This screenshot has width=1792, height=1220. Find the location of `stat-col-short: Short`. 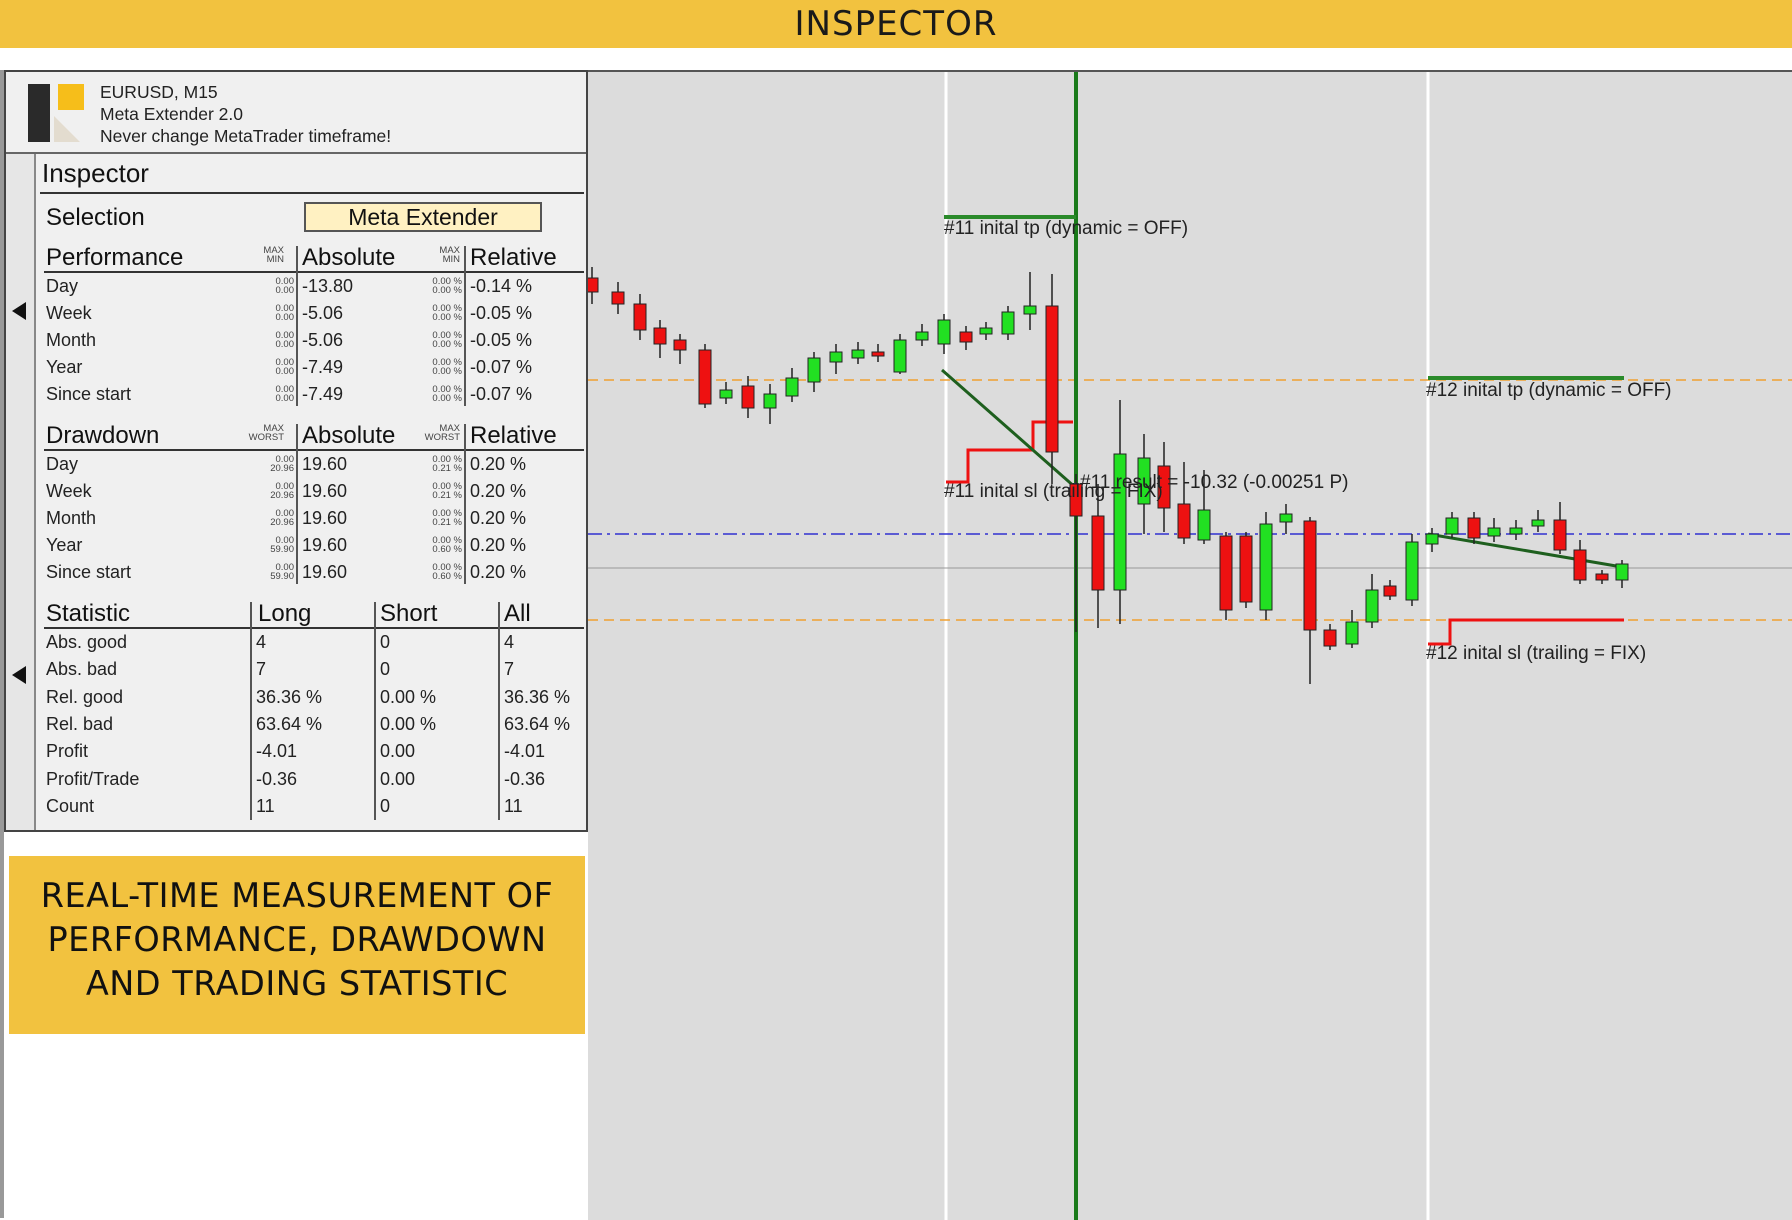

stat-col-short: Short is located at coordinates (409, 613).